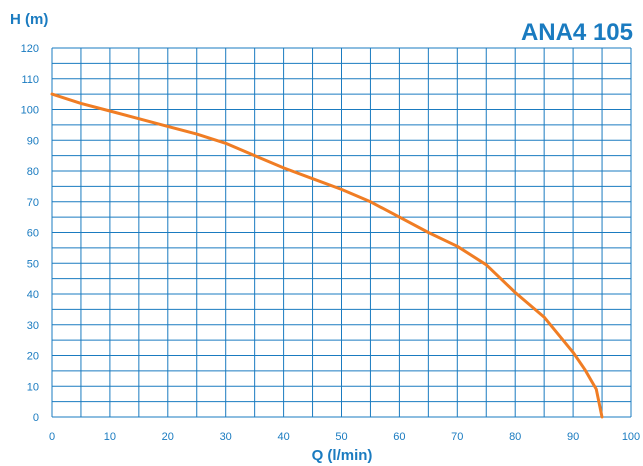 This screenshot has height=466, width=643. Describe the element at coordinates (30, 49) in the screenshot. I see `y-tick-label: 120` at that location.